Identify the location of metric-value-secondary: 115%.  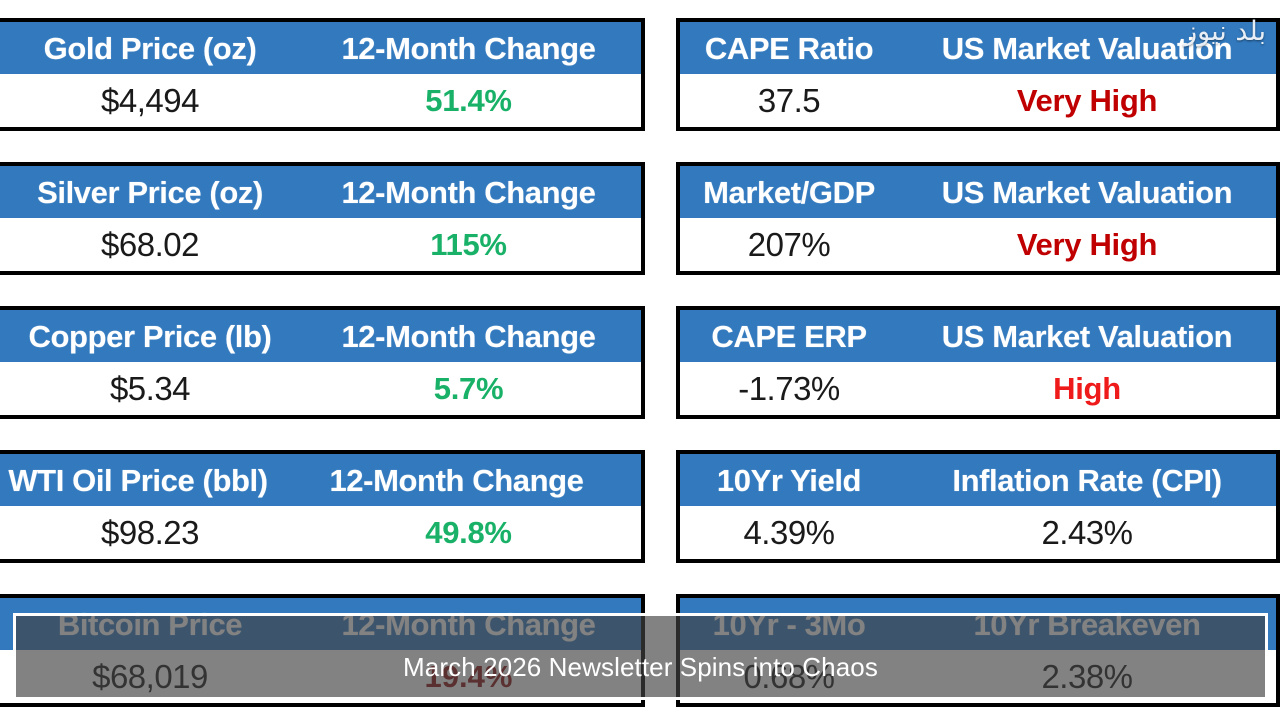
(468, 244).